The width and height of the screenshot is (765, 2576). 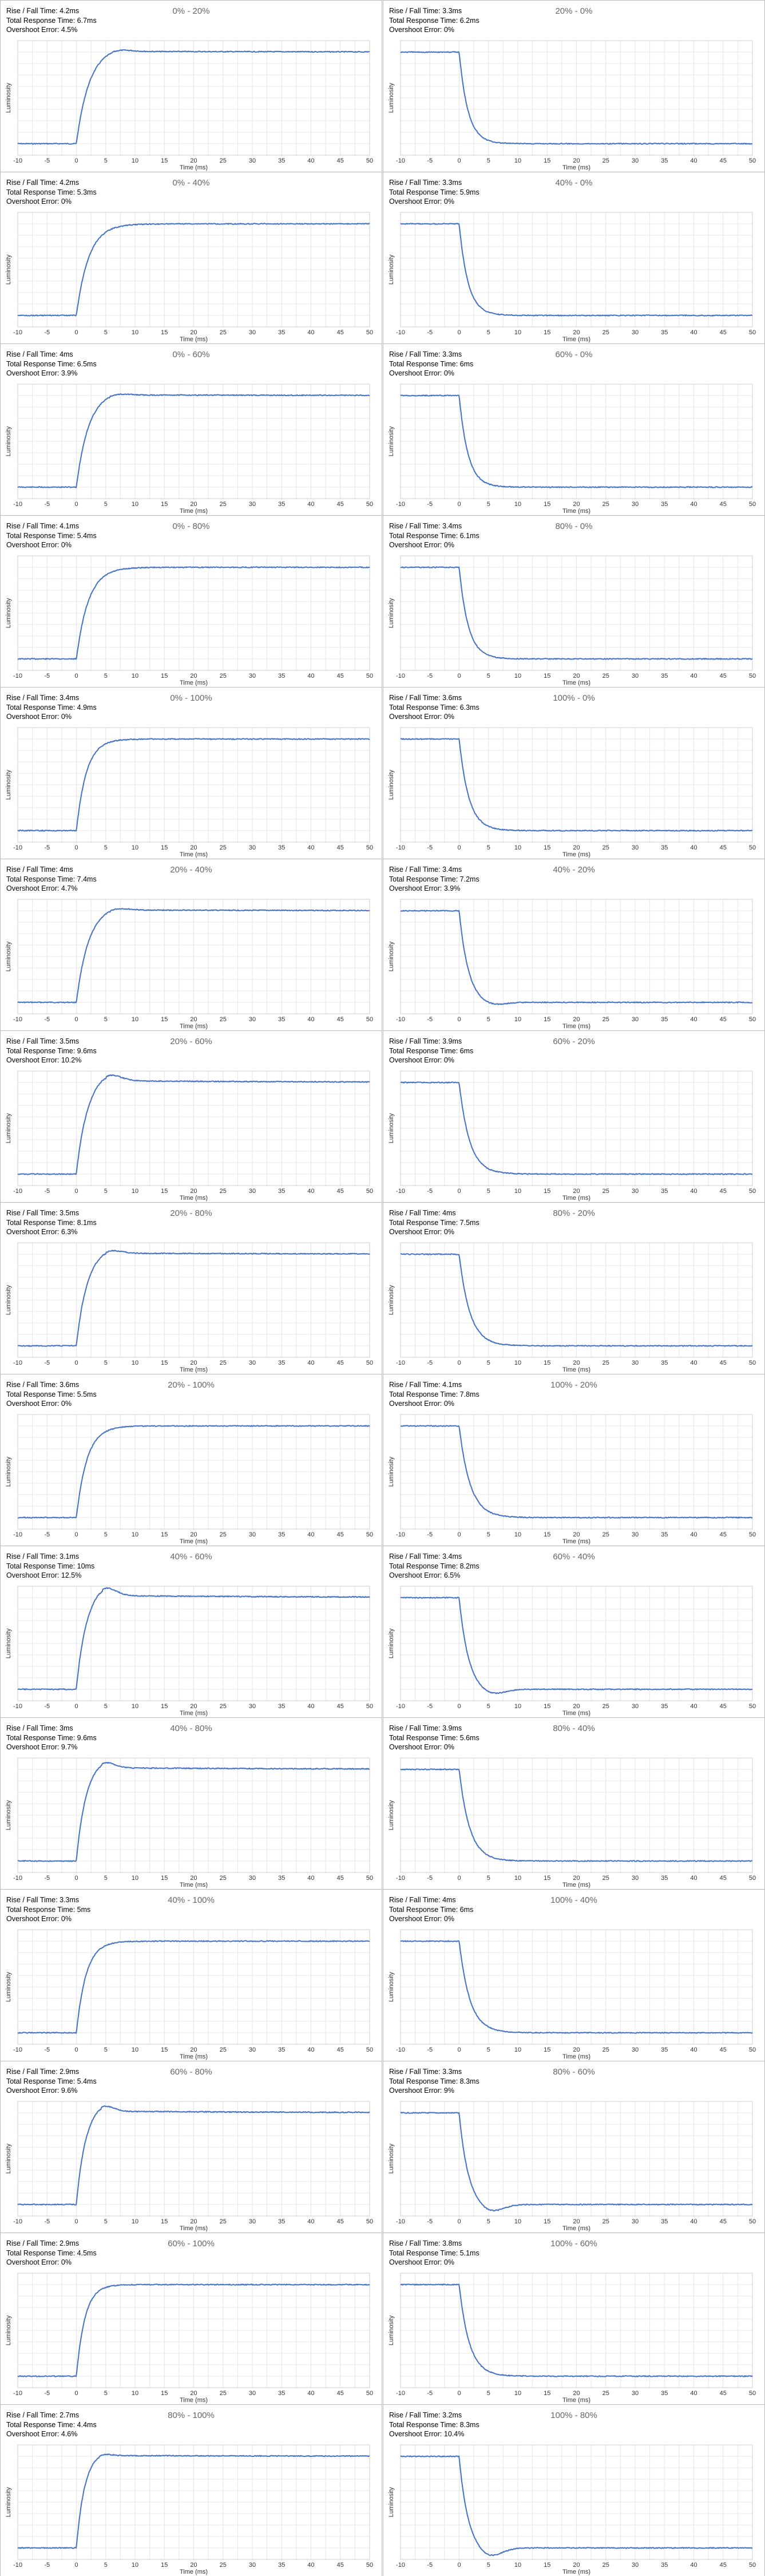 I want to click on overshoot-error-label: Overshoot Error: 9.7%, so click(x=42, y=1747).